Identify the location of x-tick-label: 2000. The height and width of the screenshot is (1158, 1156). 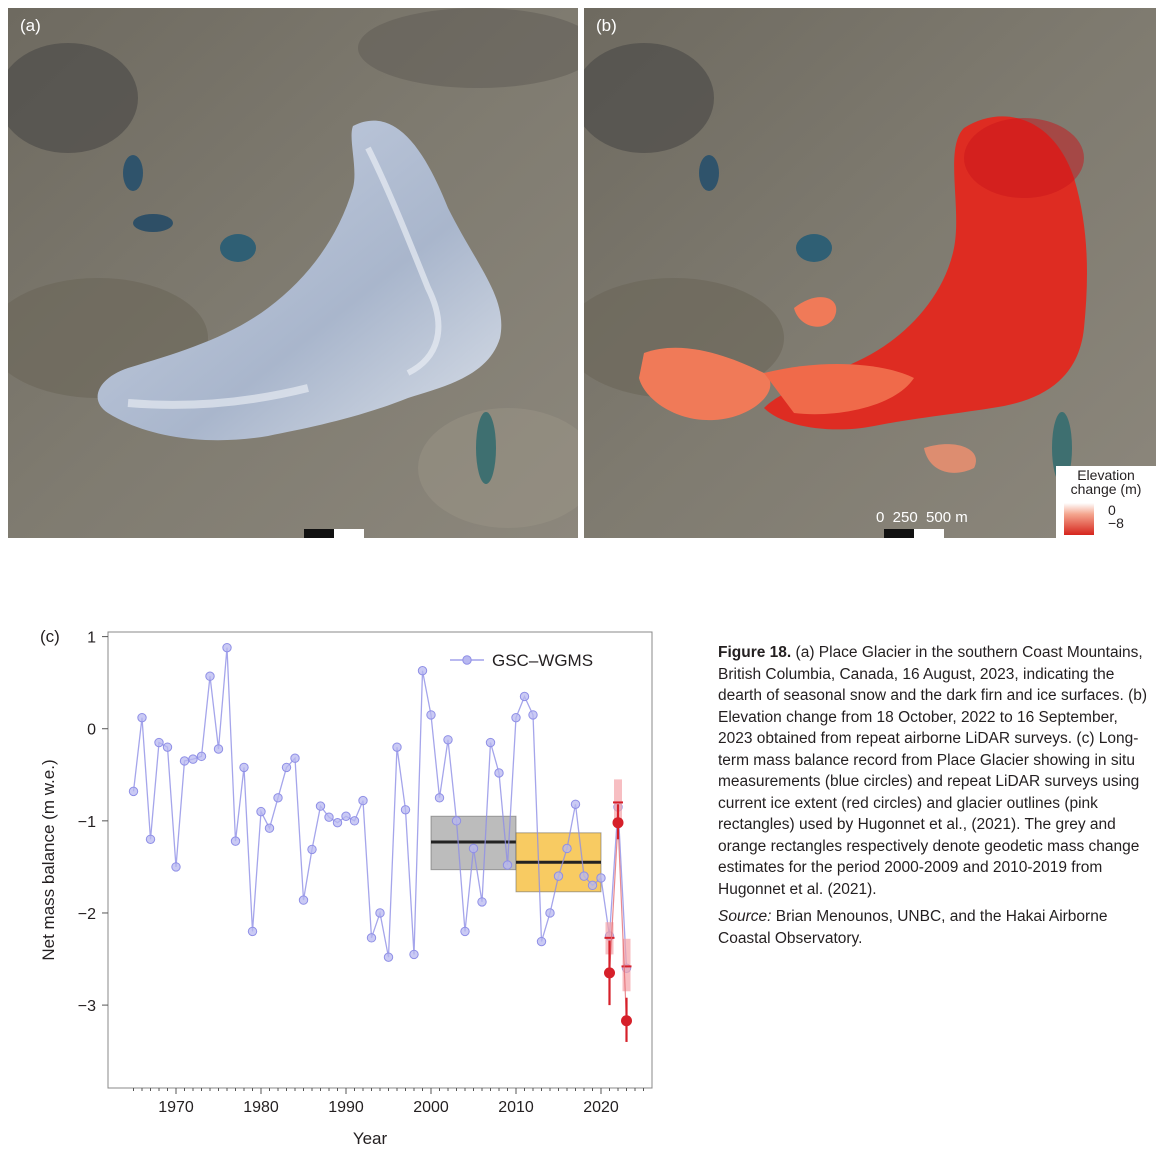
(431, 1107).